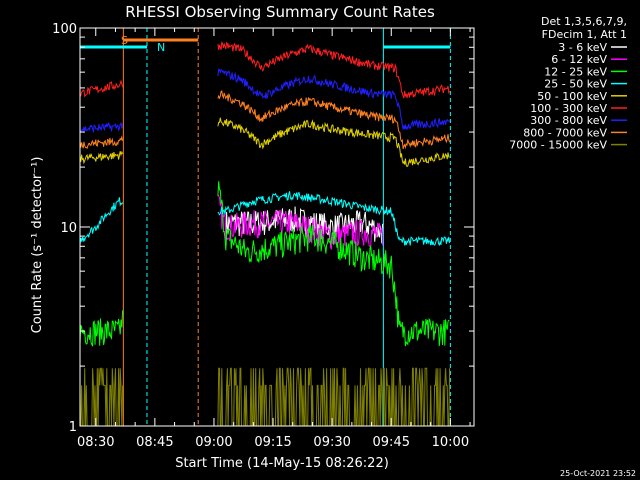 This screenshot has width=640, height=480. I want to click on x-tick-label: 09:45, so click(391, 442).